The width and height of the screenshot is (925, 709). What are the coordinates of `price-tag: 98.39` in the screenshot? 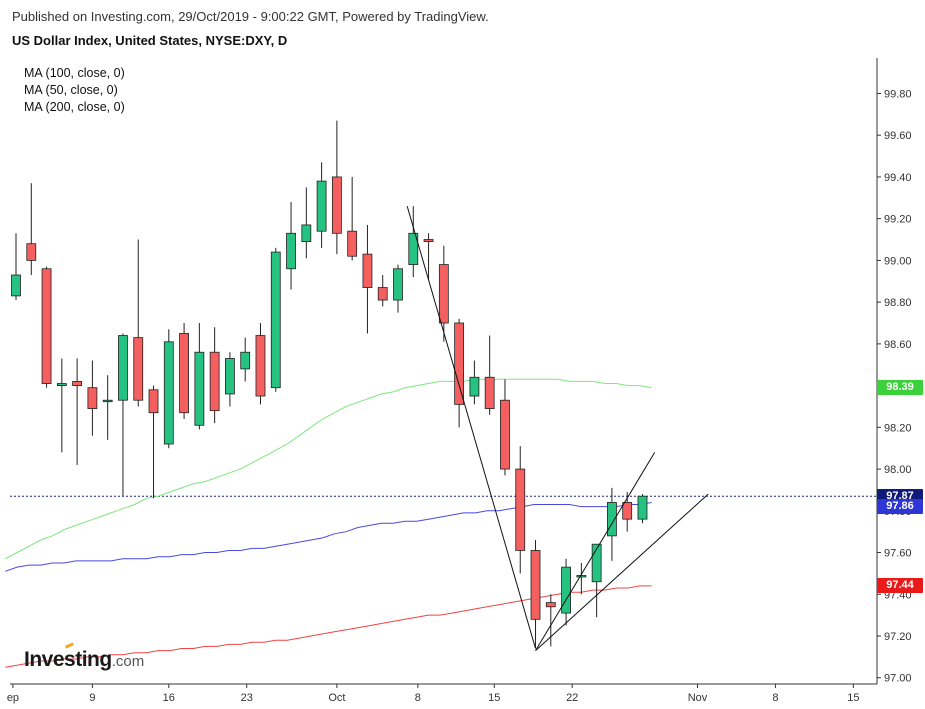 It's located at (900, 388).